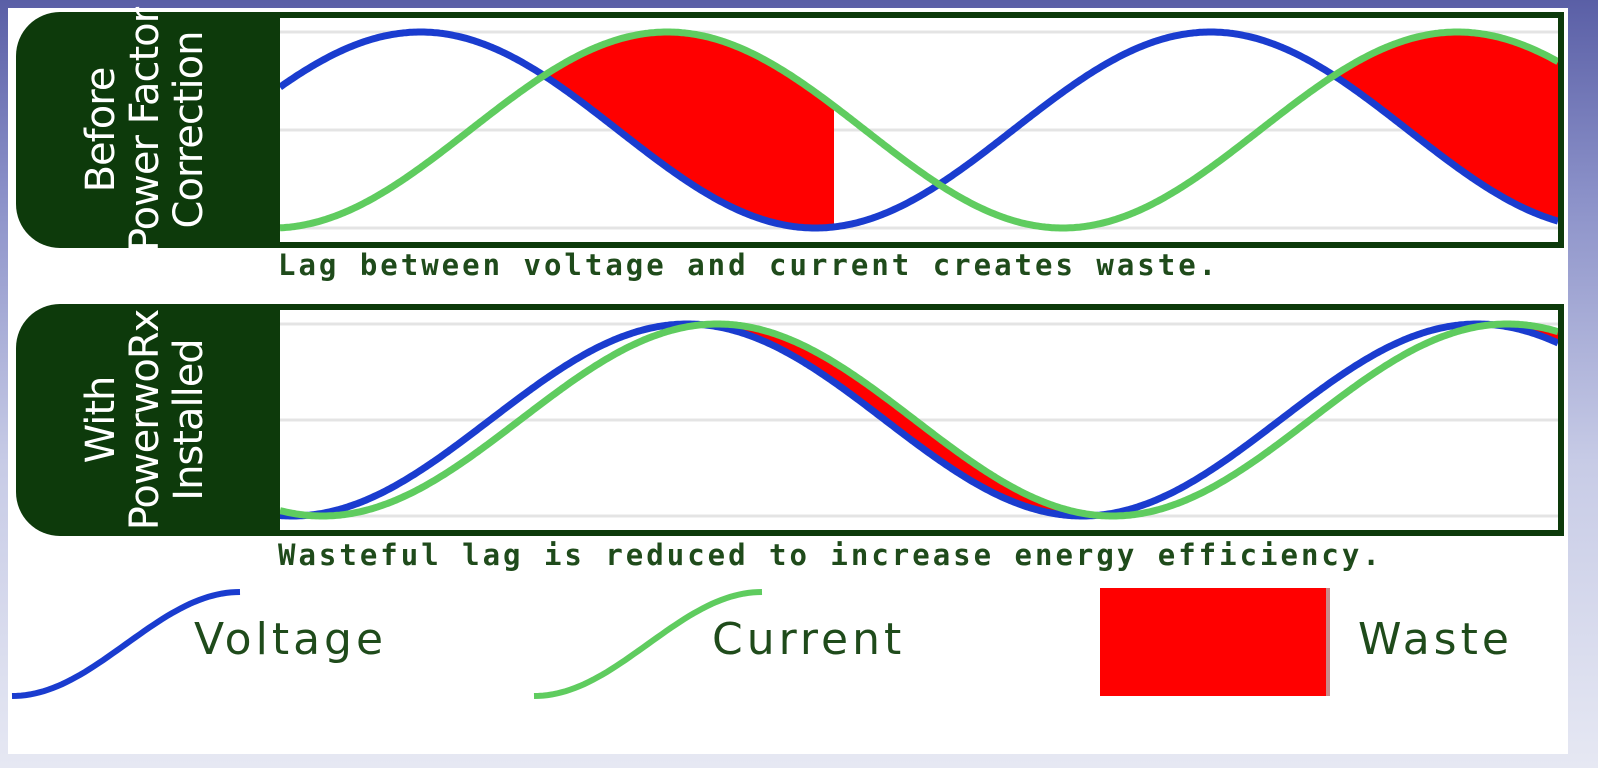  I want to click on panel-before-label-line-2: Power Factor, so click(145, 130).